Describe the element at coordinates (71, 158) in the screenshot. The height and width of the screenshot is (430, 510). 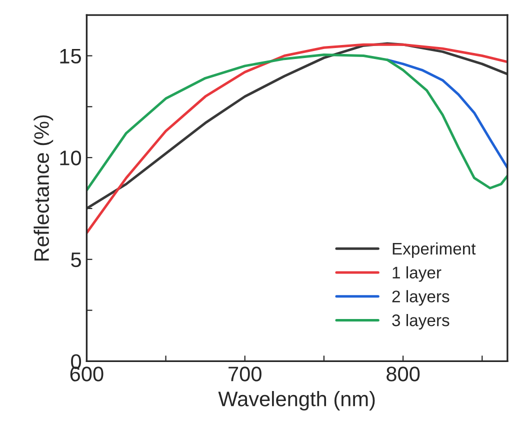
I see `y-tick-label: 10` at that location.